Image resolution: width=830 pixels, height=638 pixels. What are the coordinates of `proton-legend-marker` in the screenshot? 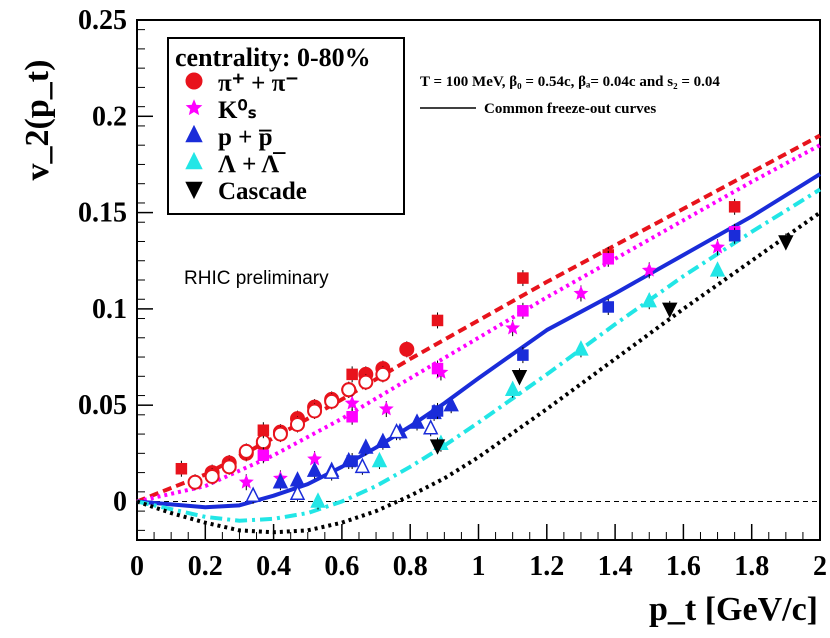 It's located at (194, 133).